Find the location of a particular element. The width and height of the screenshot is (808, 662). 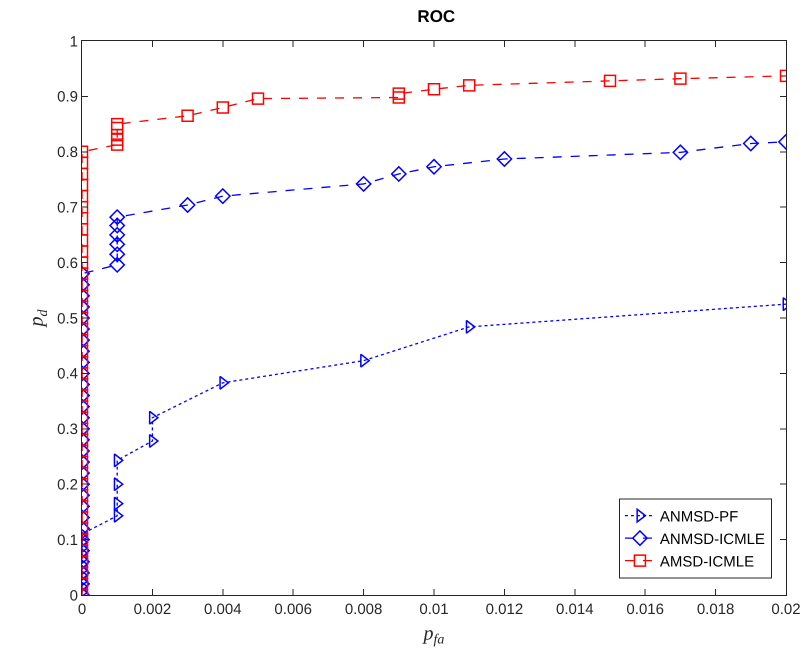

x-tick-label: 0.018 is located at coordinates (715, 609).